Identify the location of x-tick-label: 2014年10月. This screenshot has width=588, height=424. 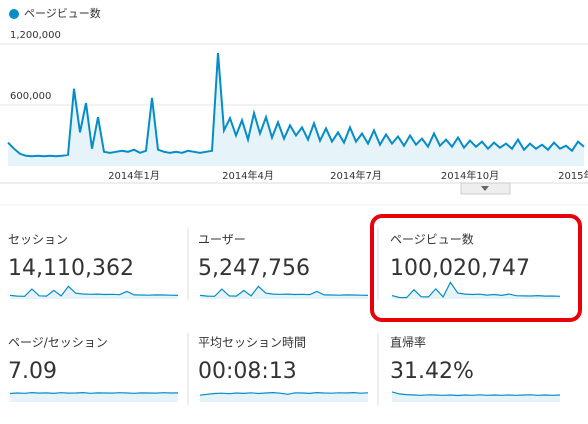
(470, 175).